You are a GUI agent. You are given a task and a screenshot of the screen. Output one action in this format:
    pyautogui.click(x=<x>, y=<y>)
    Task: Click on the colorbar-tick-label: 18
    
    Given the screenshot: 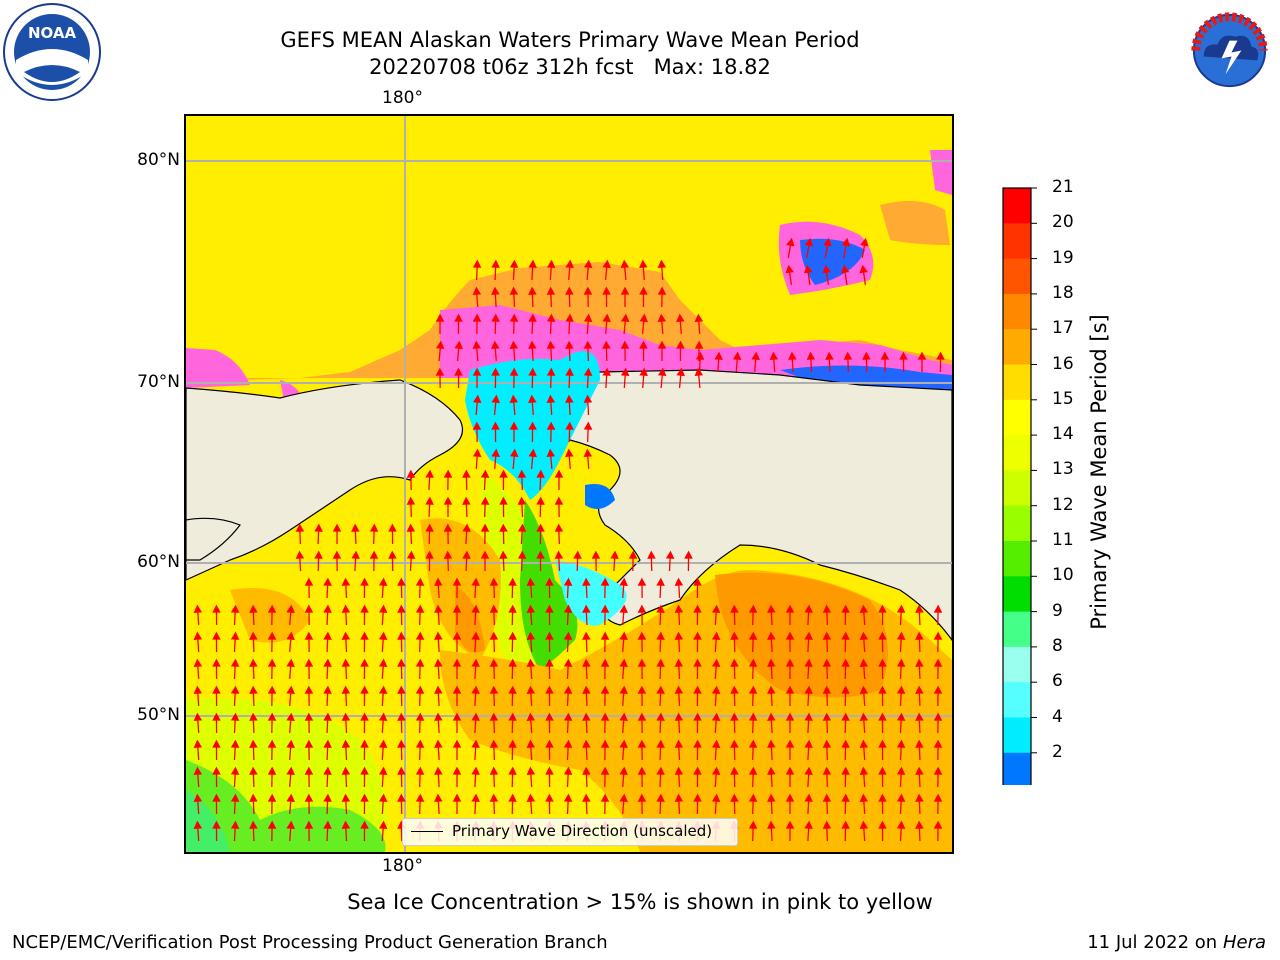 What is the action you would take?
    pyautogui.click(x=1063, y=292)
    